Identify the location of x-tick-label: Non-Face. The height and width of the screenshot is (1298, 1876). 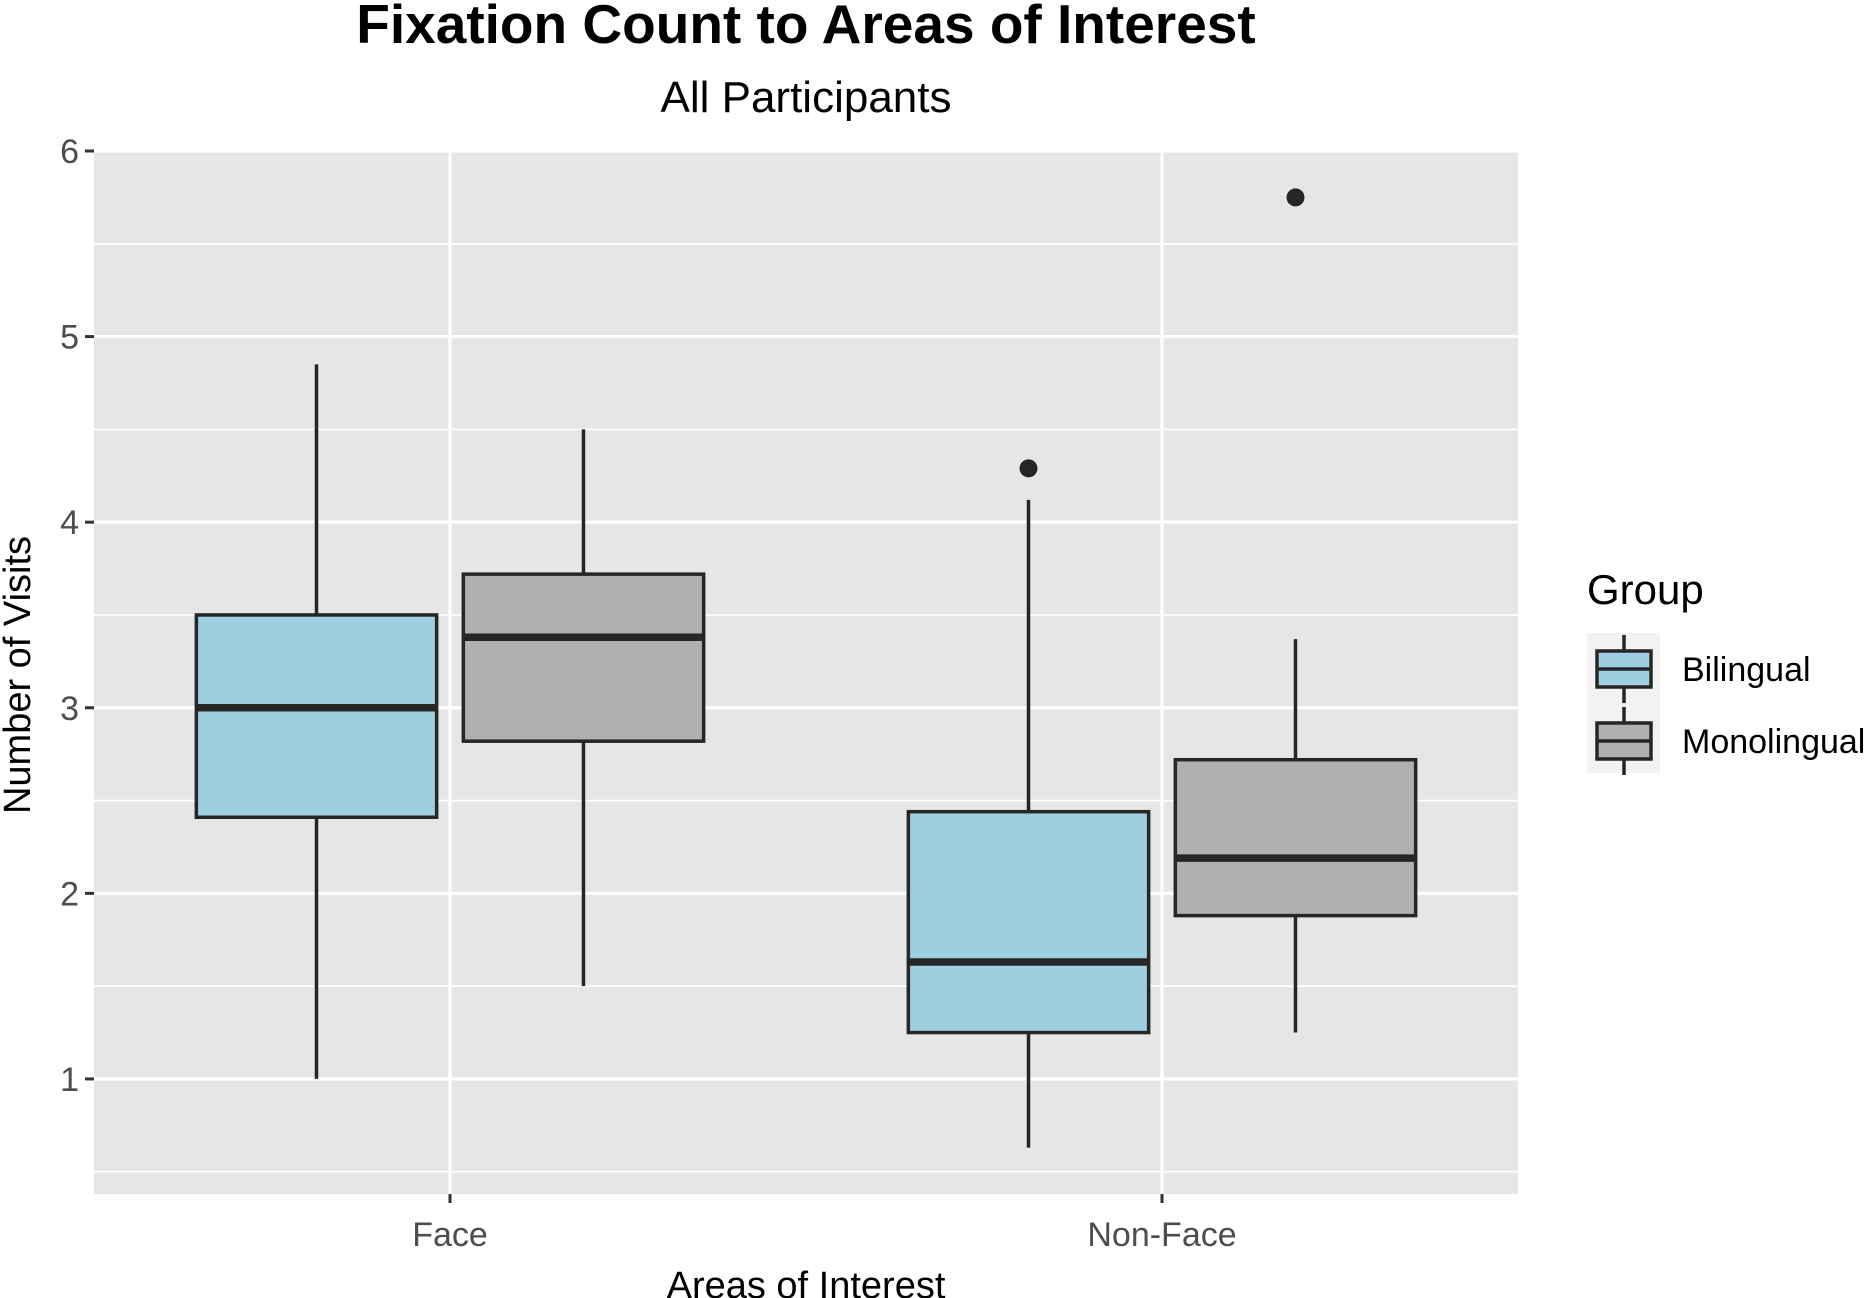
(1161, 1235).